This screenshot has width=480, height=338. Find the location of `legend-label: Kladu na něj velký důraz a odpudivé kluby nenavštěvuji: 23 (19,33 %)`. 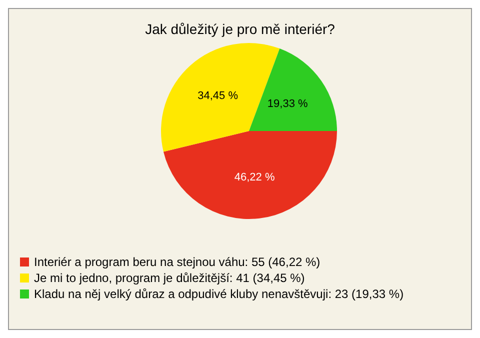

legend-label: Kladu na něj velký důraz a odpudivé kluby nenavštěvuji: 23 (19,33 %) is located at coordinates (219, 294).